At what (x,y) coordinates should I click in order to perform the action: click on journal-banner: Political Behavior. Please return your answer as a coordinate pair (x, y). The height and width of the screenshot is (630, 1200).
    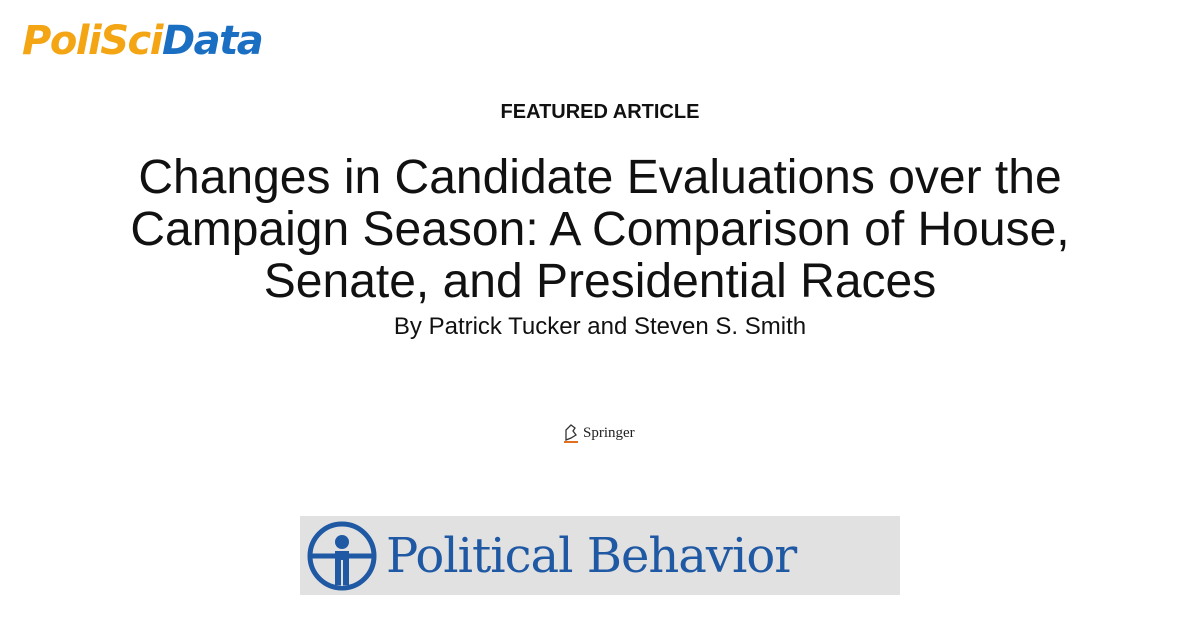
    Looking at the image, I should click on (600, 555).